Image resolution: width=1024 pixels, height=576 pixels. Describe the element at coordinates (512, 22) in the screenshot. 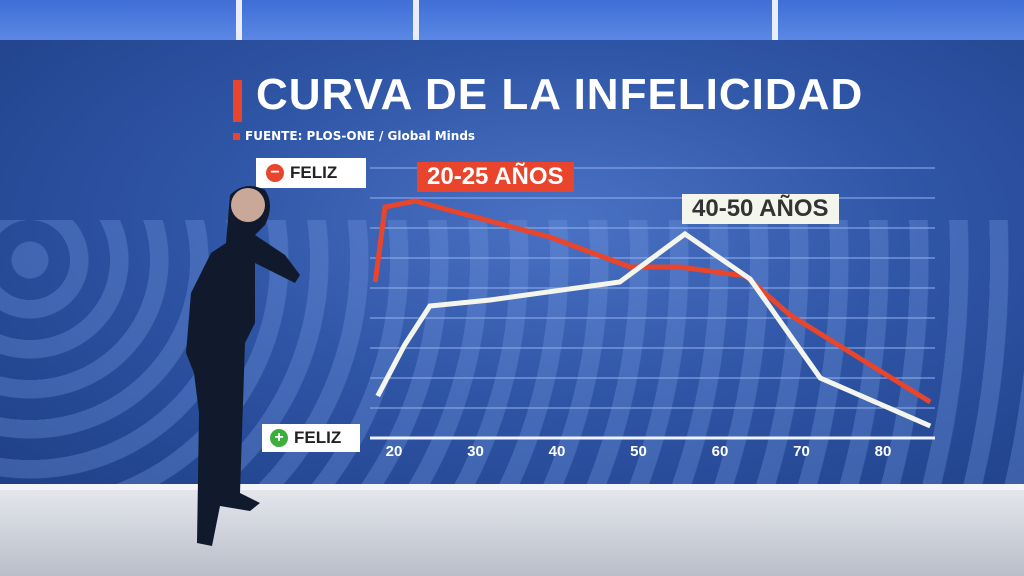

I see `video-wall-top` at that location.